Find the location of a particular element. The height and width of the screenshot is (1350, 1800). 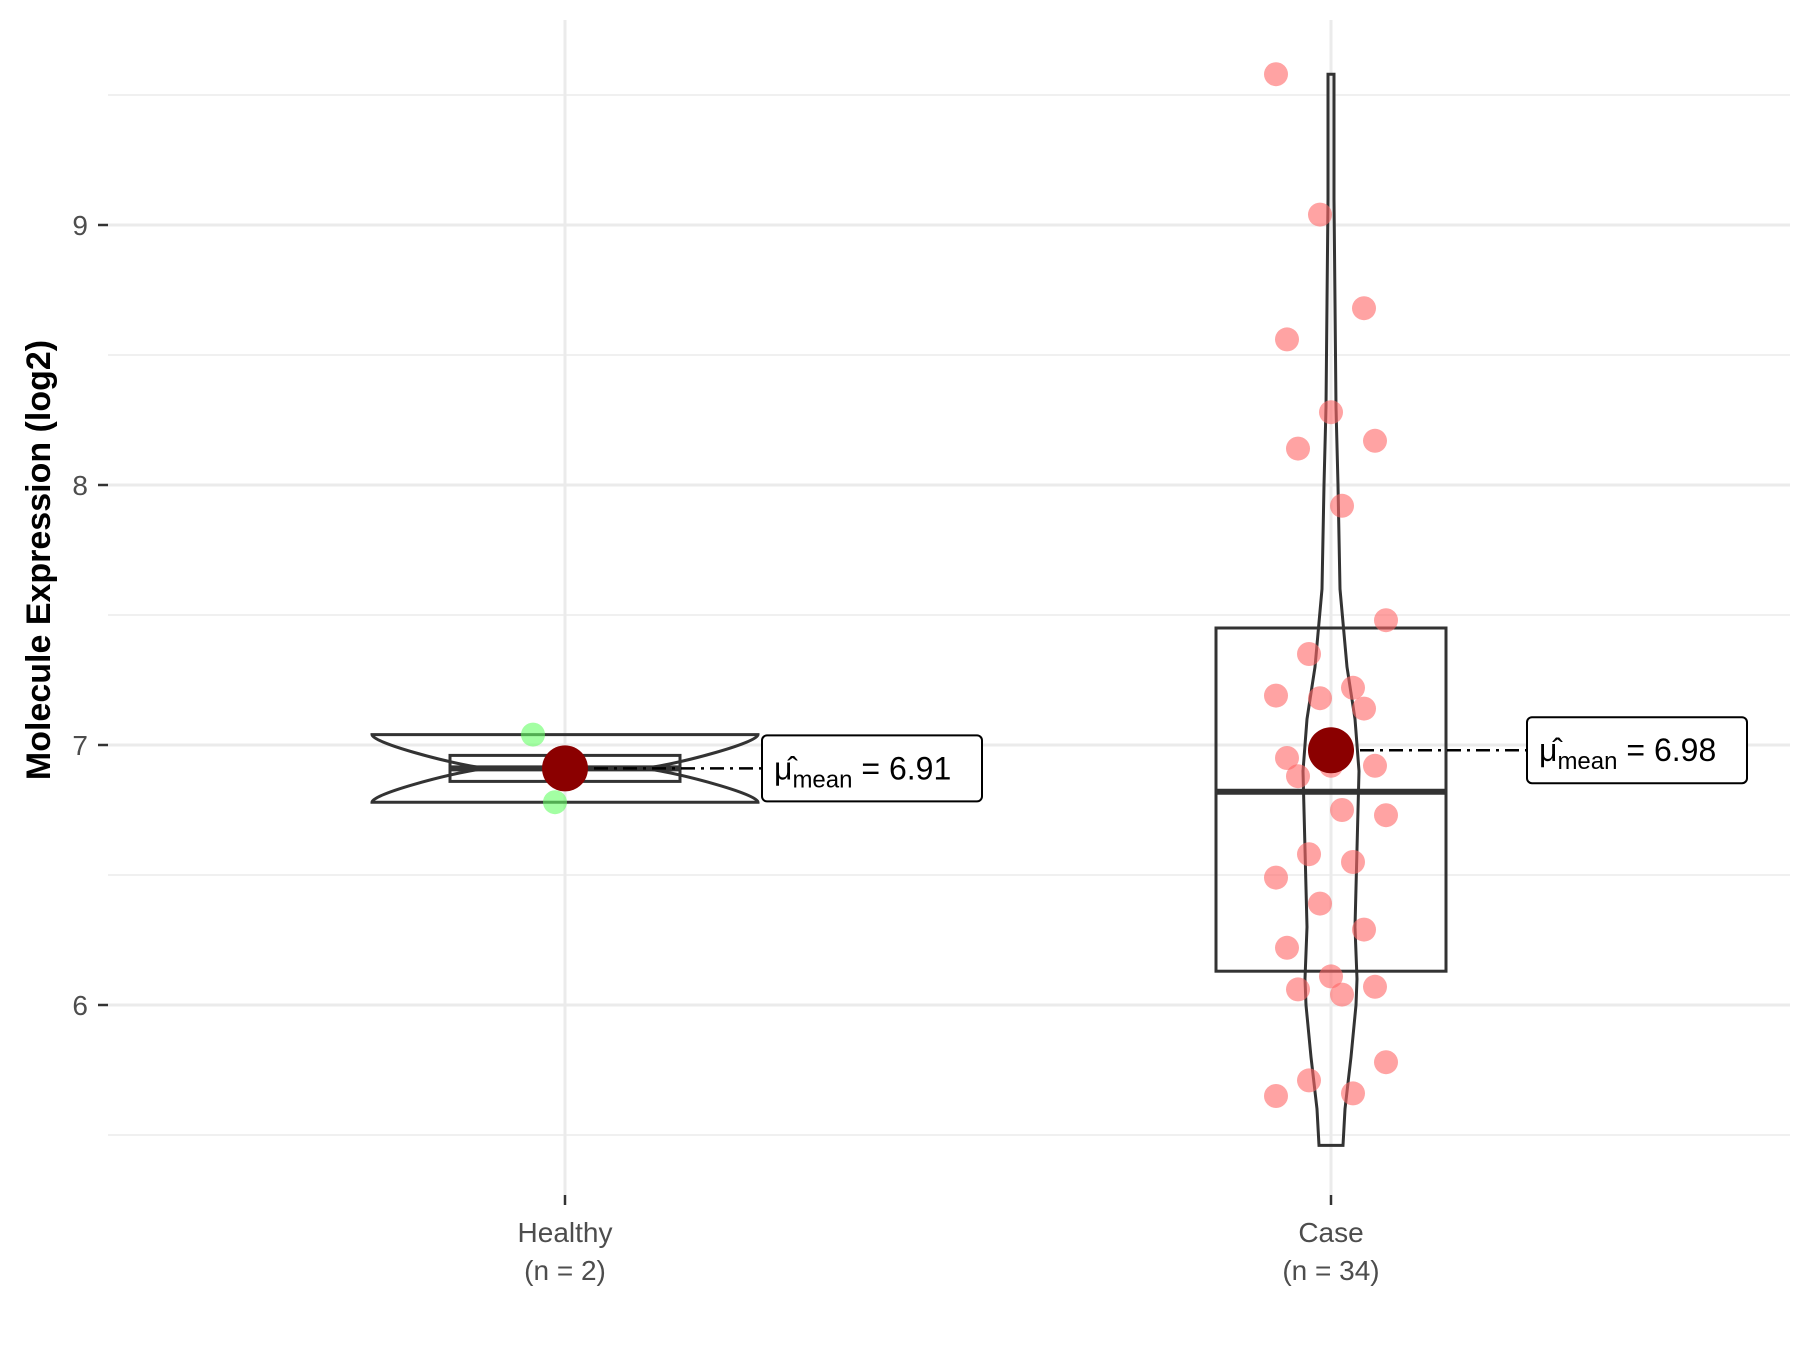

y-tick-label: 8 is located at coordinates (80, 485).